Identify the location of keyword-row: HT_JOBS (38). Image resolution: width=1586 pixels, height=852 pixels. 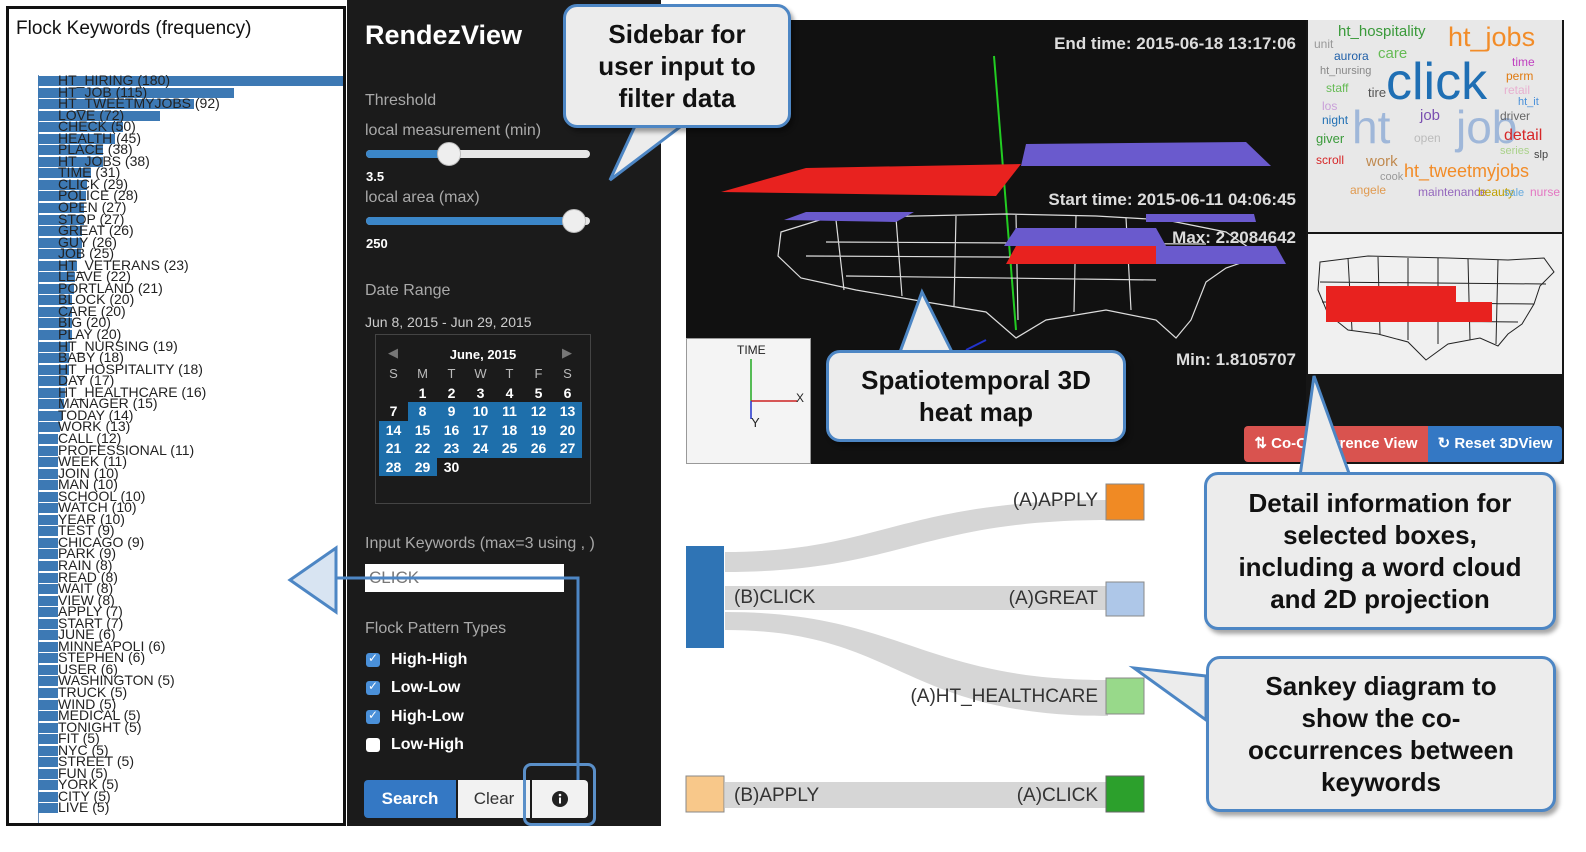
(190, 161).